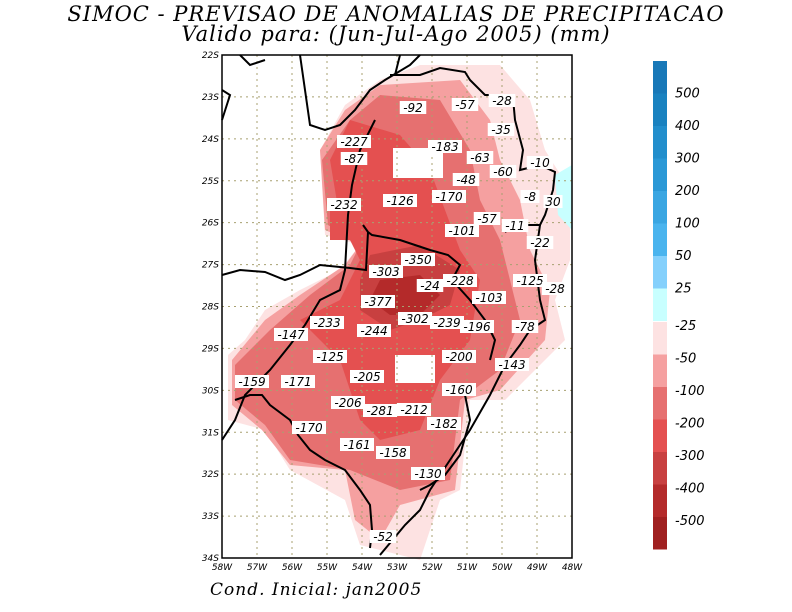 This screenshot has width=792, height=612. I want to click on contour-label: -87, so click(354, 159).